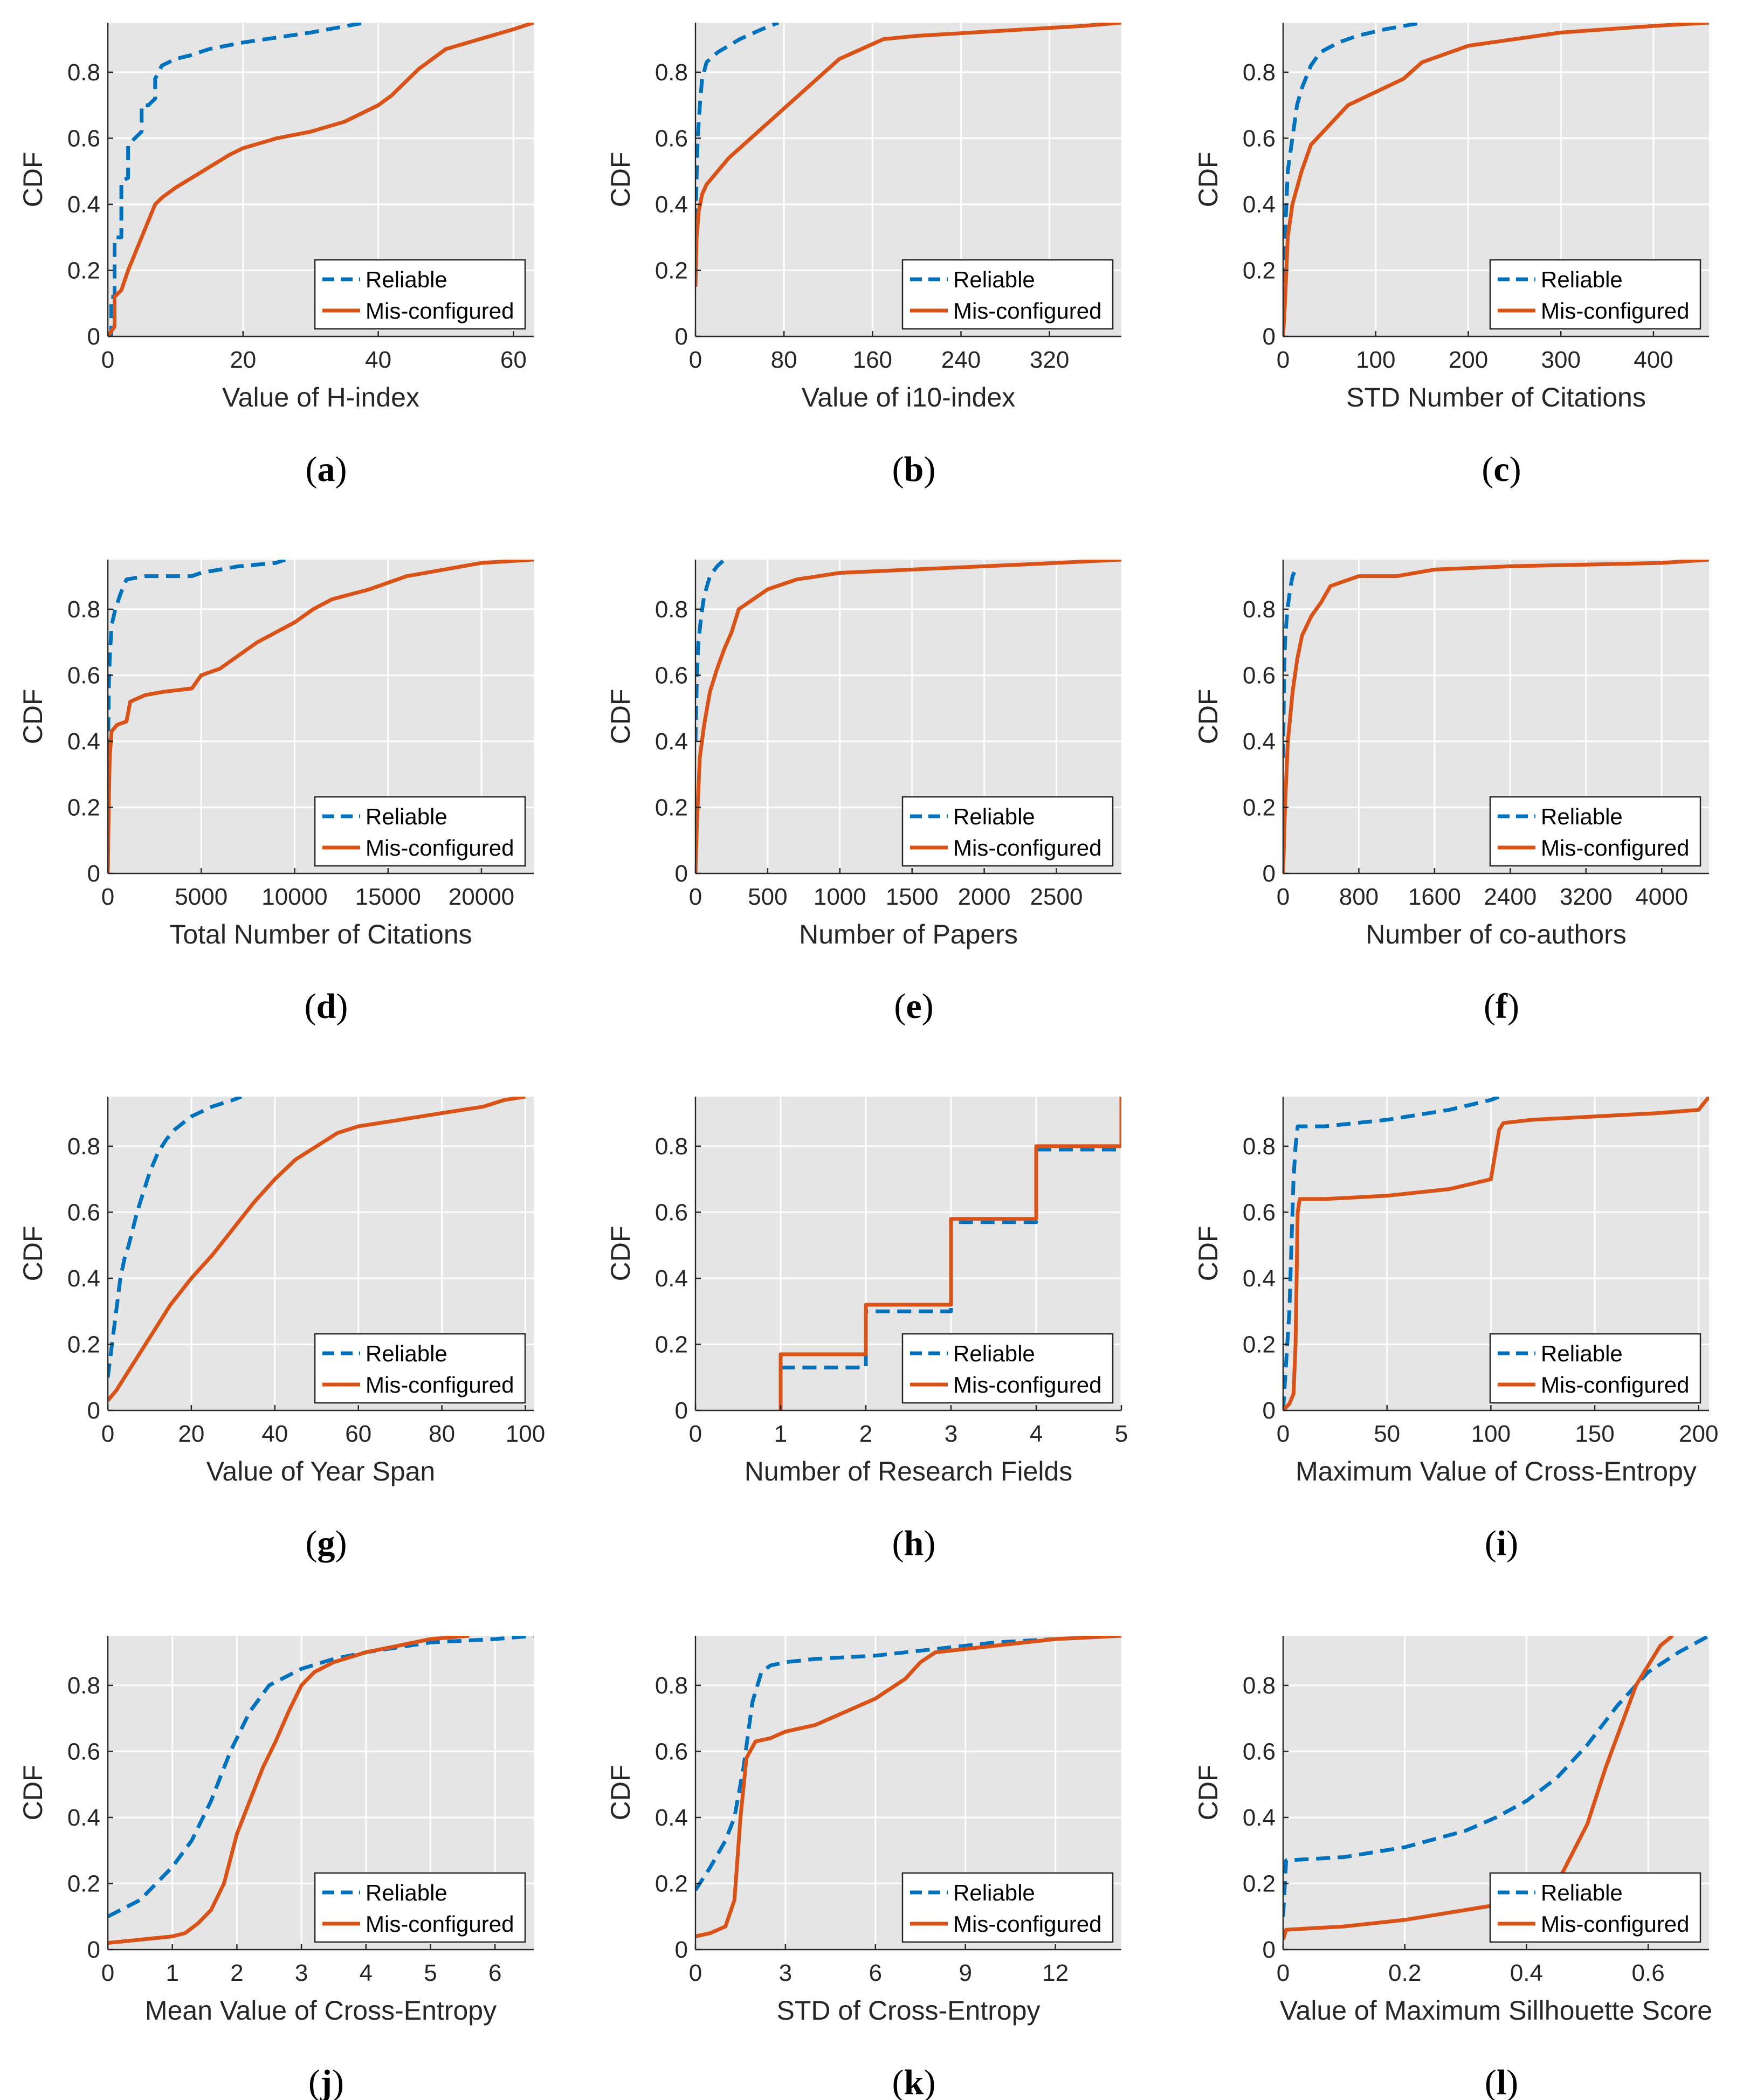 The image size is (1750, 2100). Describe the element at coordinates (914, 2081) in the screenshot. I see `panel-caption: (k)` at that location.